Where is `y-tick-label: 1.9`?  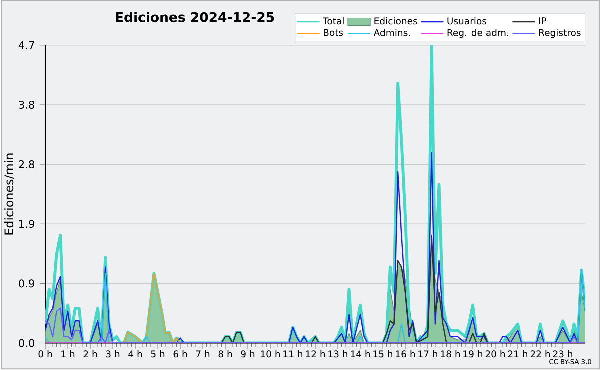
y-tick-label: 1.9 is located at coordinates (27, 224).